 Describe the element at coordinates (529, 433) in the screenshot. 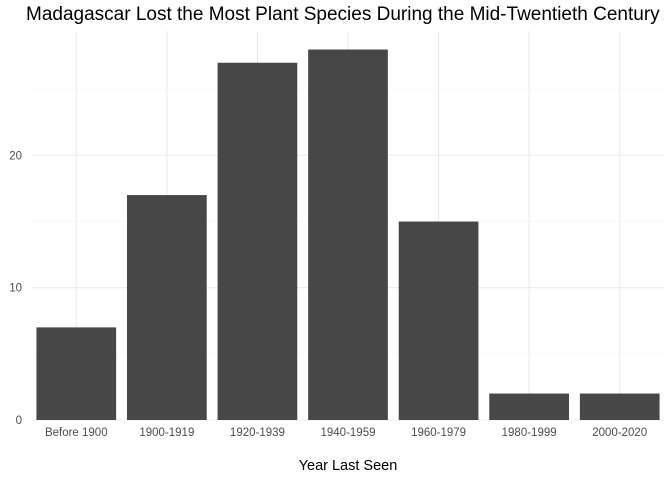

I see `x-tick-label: 1980-1999` at that location.